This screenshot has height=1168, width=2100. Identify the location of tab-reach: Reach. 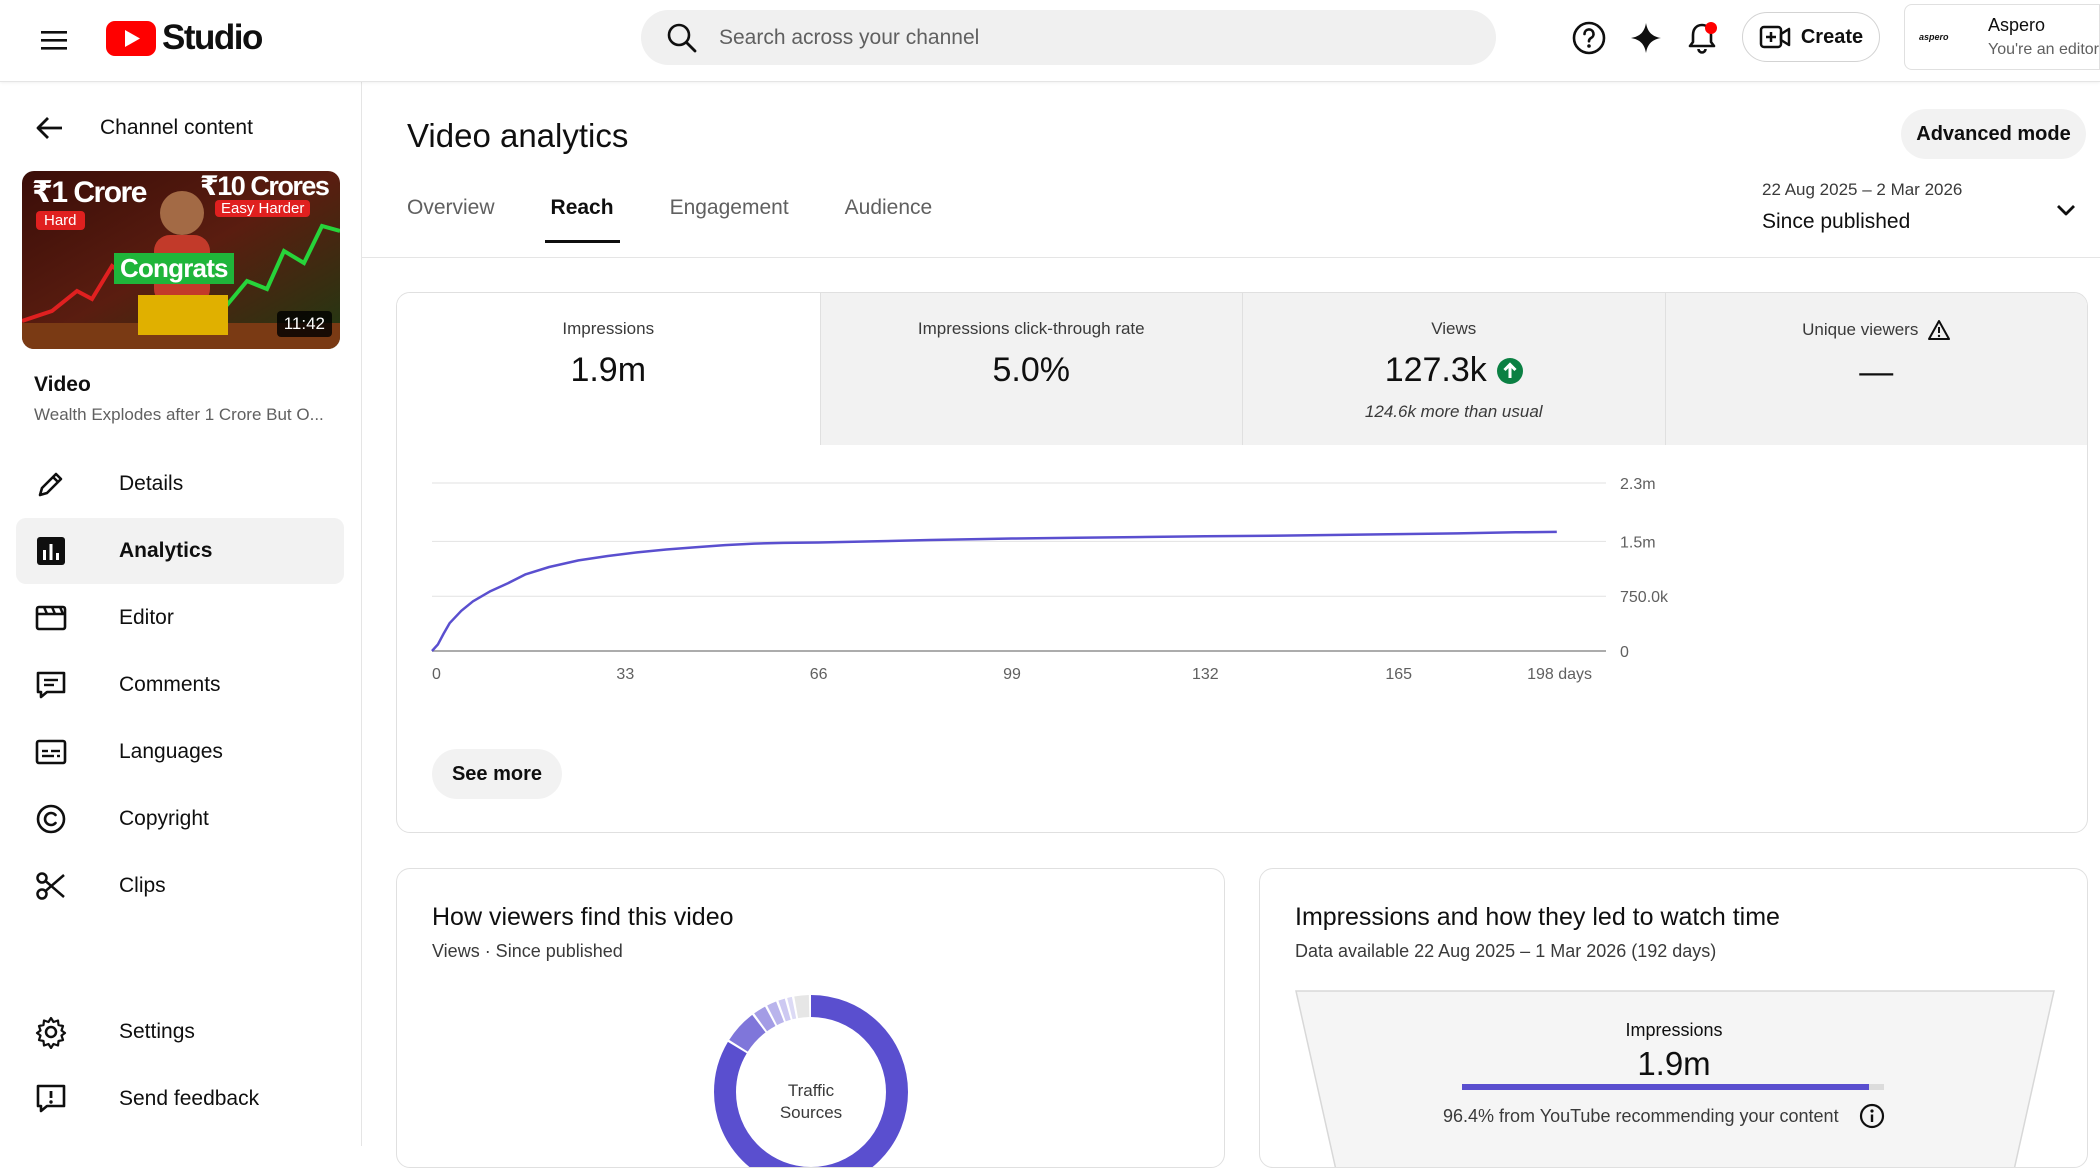
(582, 219).